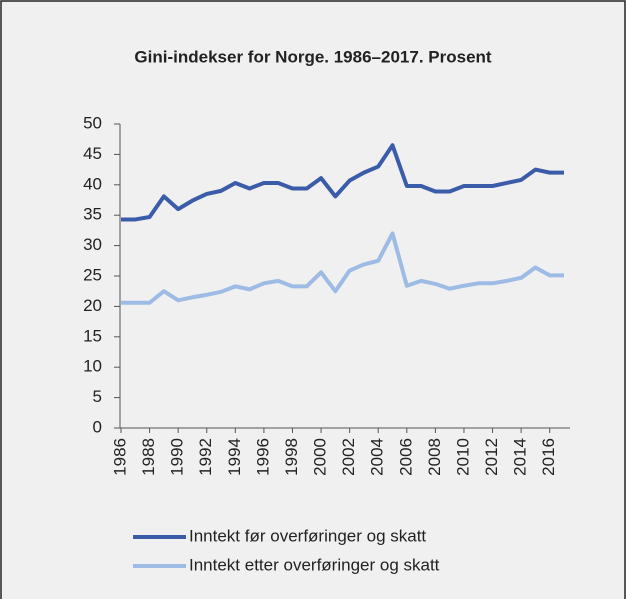 The width and height of the screenshot is (626, 599). I want to click on x-tick-label: 2016, so click(548, 457).